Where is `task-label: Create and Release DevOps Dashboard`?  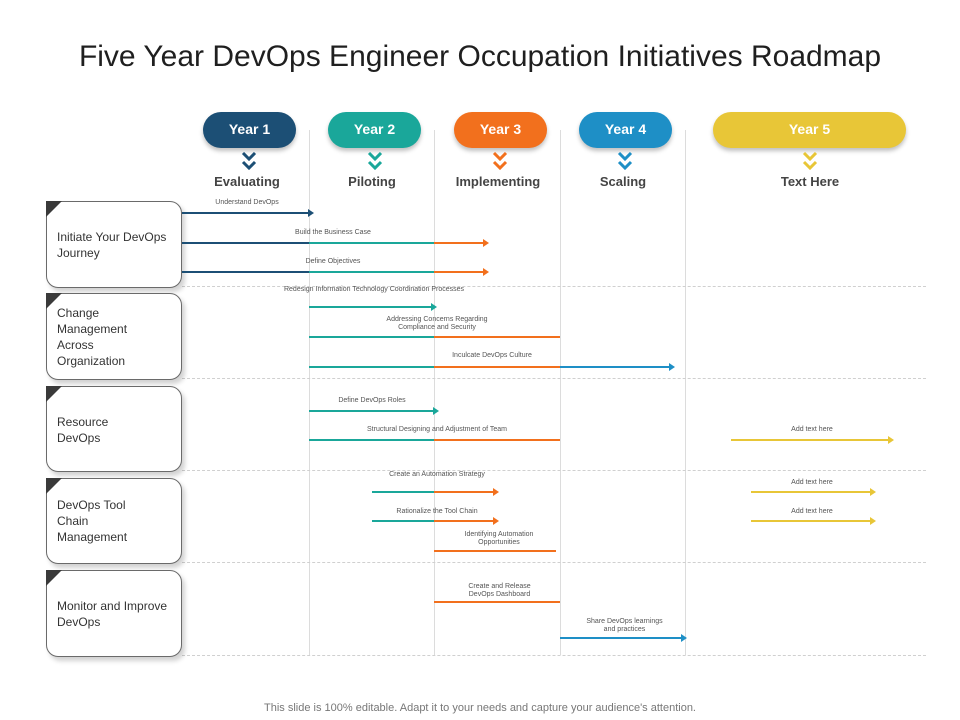 task-label: Create and Release DevOps Dashboard is located at coordinates (499, 590).